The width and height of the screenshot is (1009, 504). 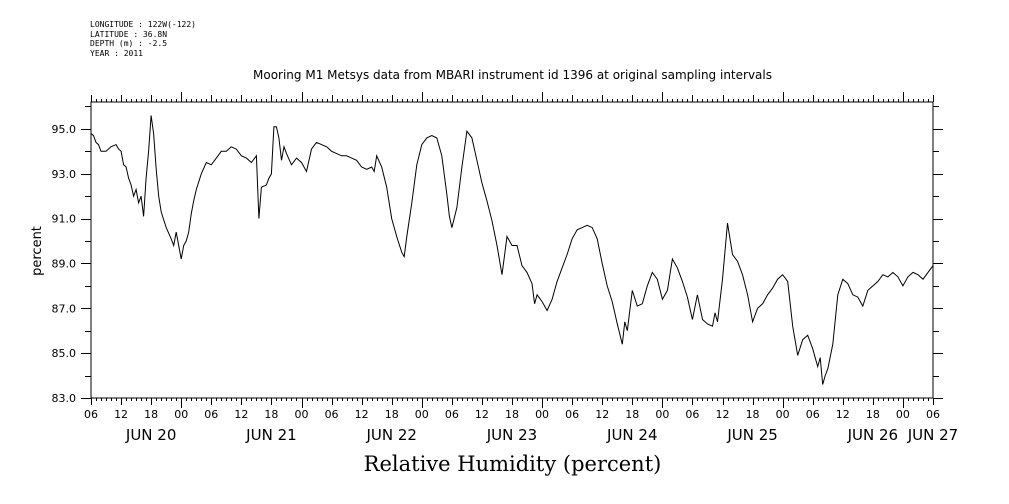 What do you see at coordinates (64, 308) in the screenshot?
I see `y-tick-label: 87.0` at bounding box center [64, 308].